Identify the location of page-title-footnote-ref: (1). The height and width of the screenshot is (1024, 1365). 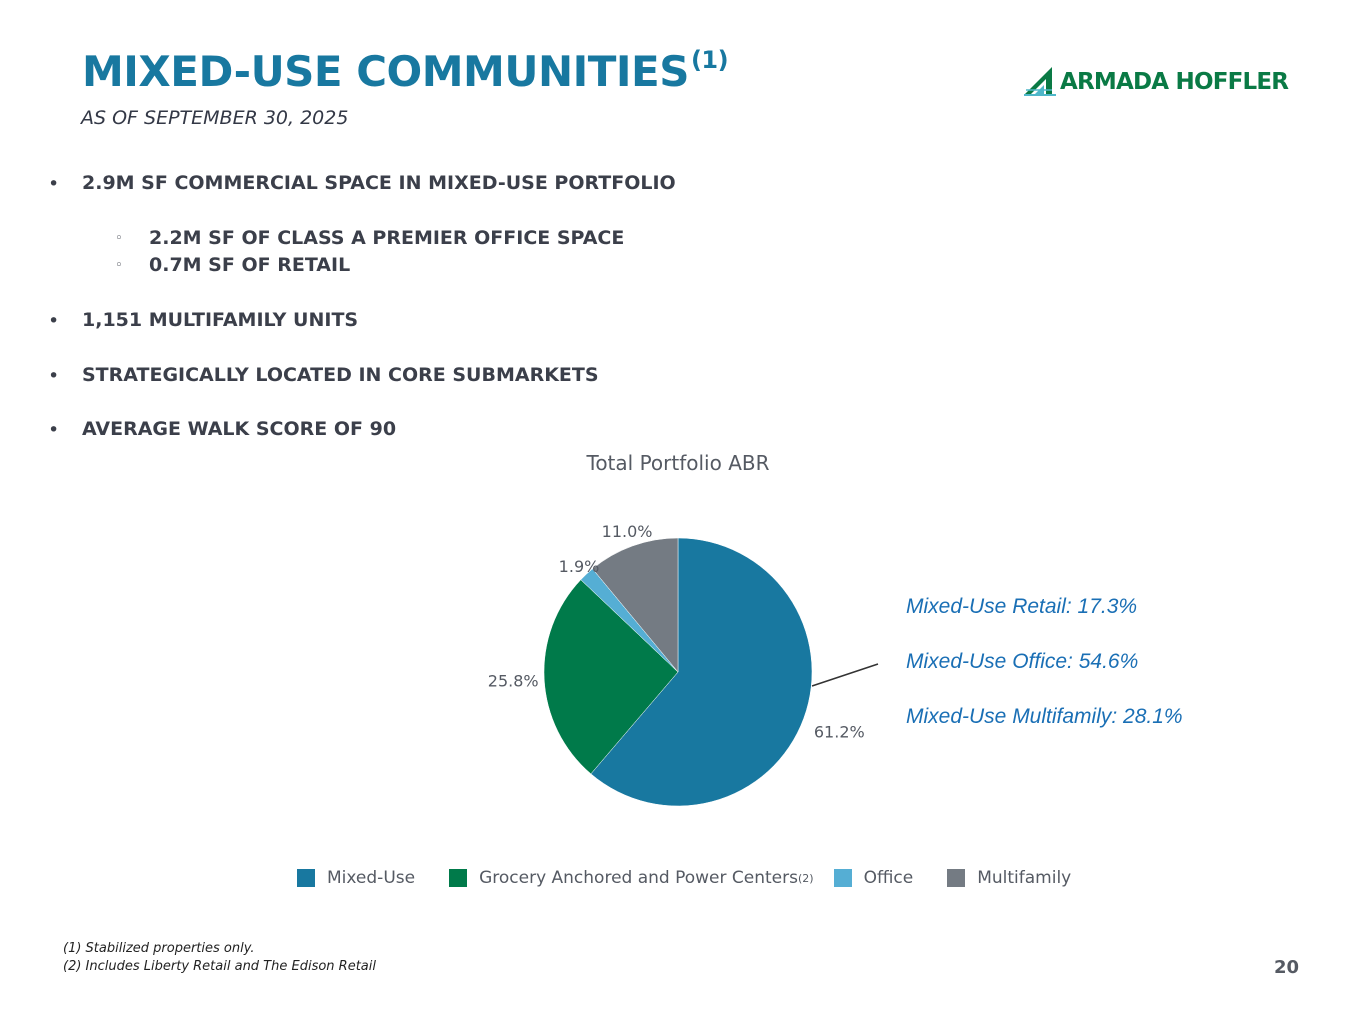
(709, 60).